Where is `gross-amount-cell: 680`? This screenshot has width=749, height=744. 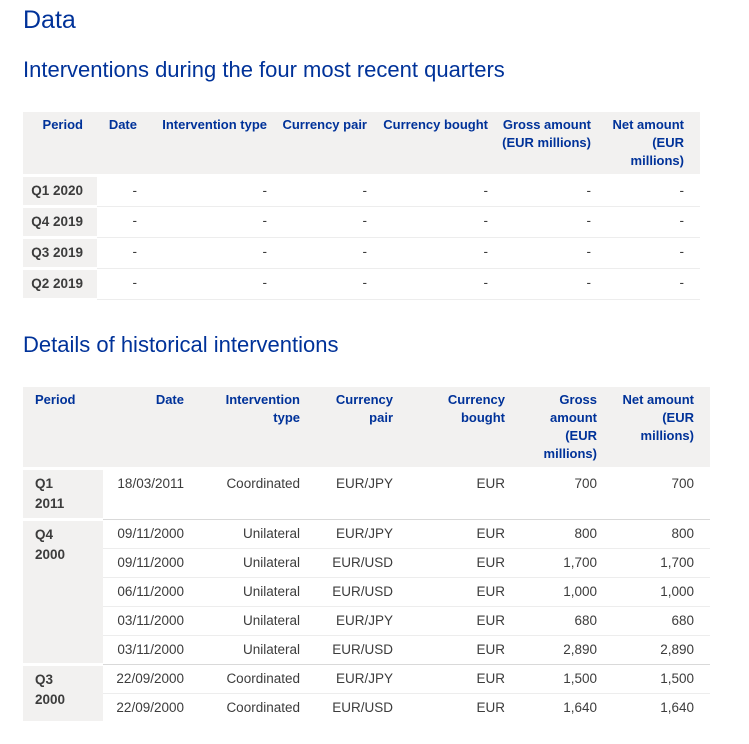
gross-amount-cell: 680 is located at coordinates (557, 621).